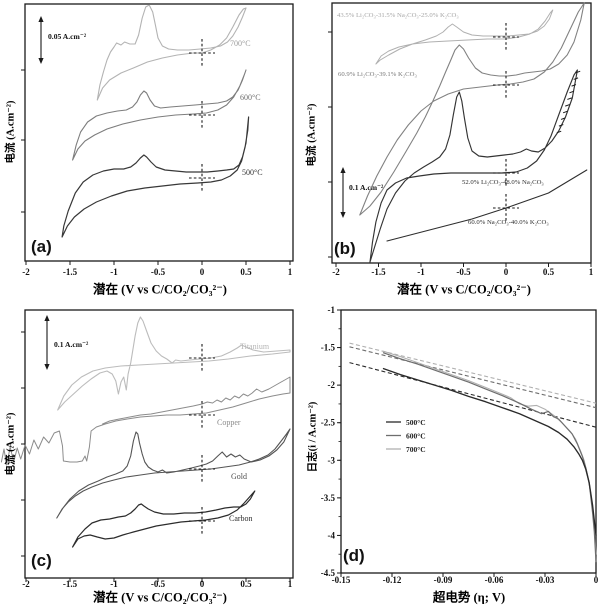 The height and width of the screenshot is (605, 600). What do you see at coordinates (332, 535) in the screenshot?
I see `svg-text: -4` at bounding box center [332, 535].